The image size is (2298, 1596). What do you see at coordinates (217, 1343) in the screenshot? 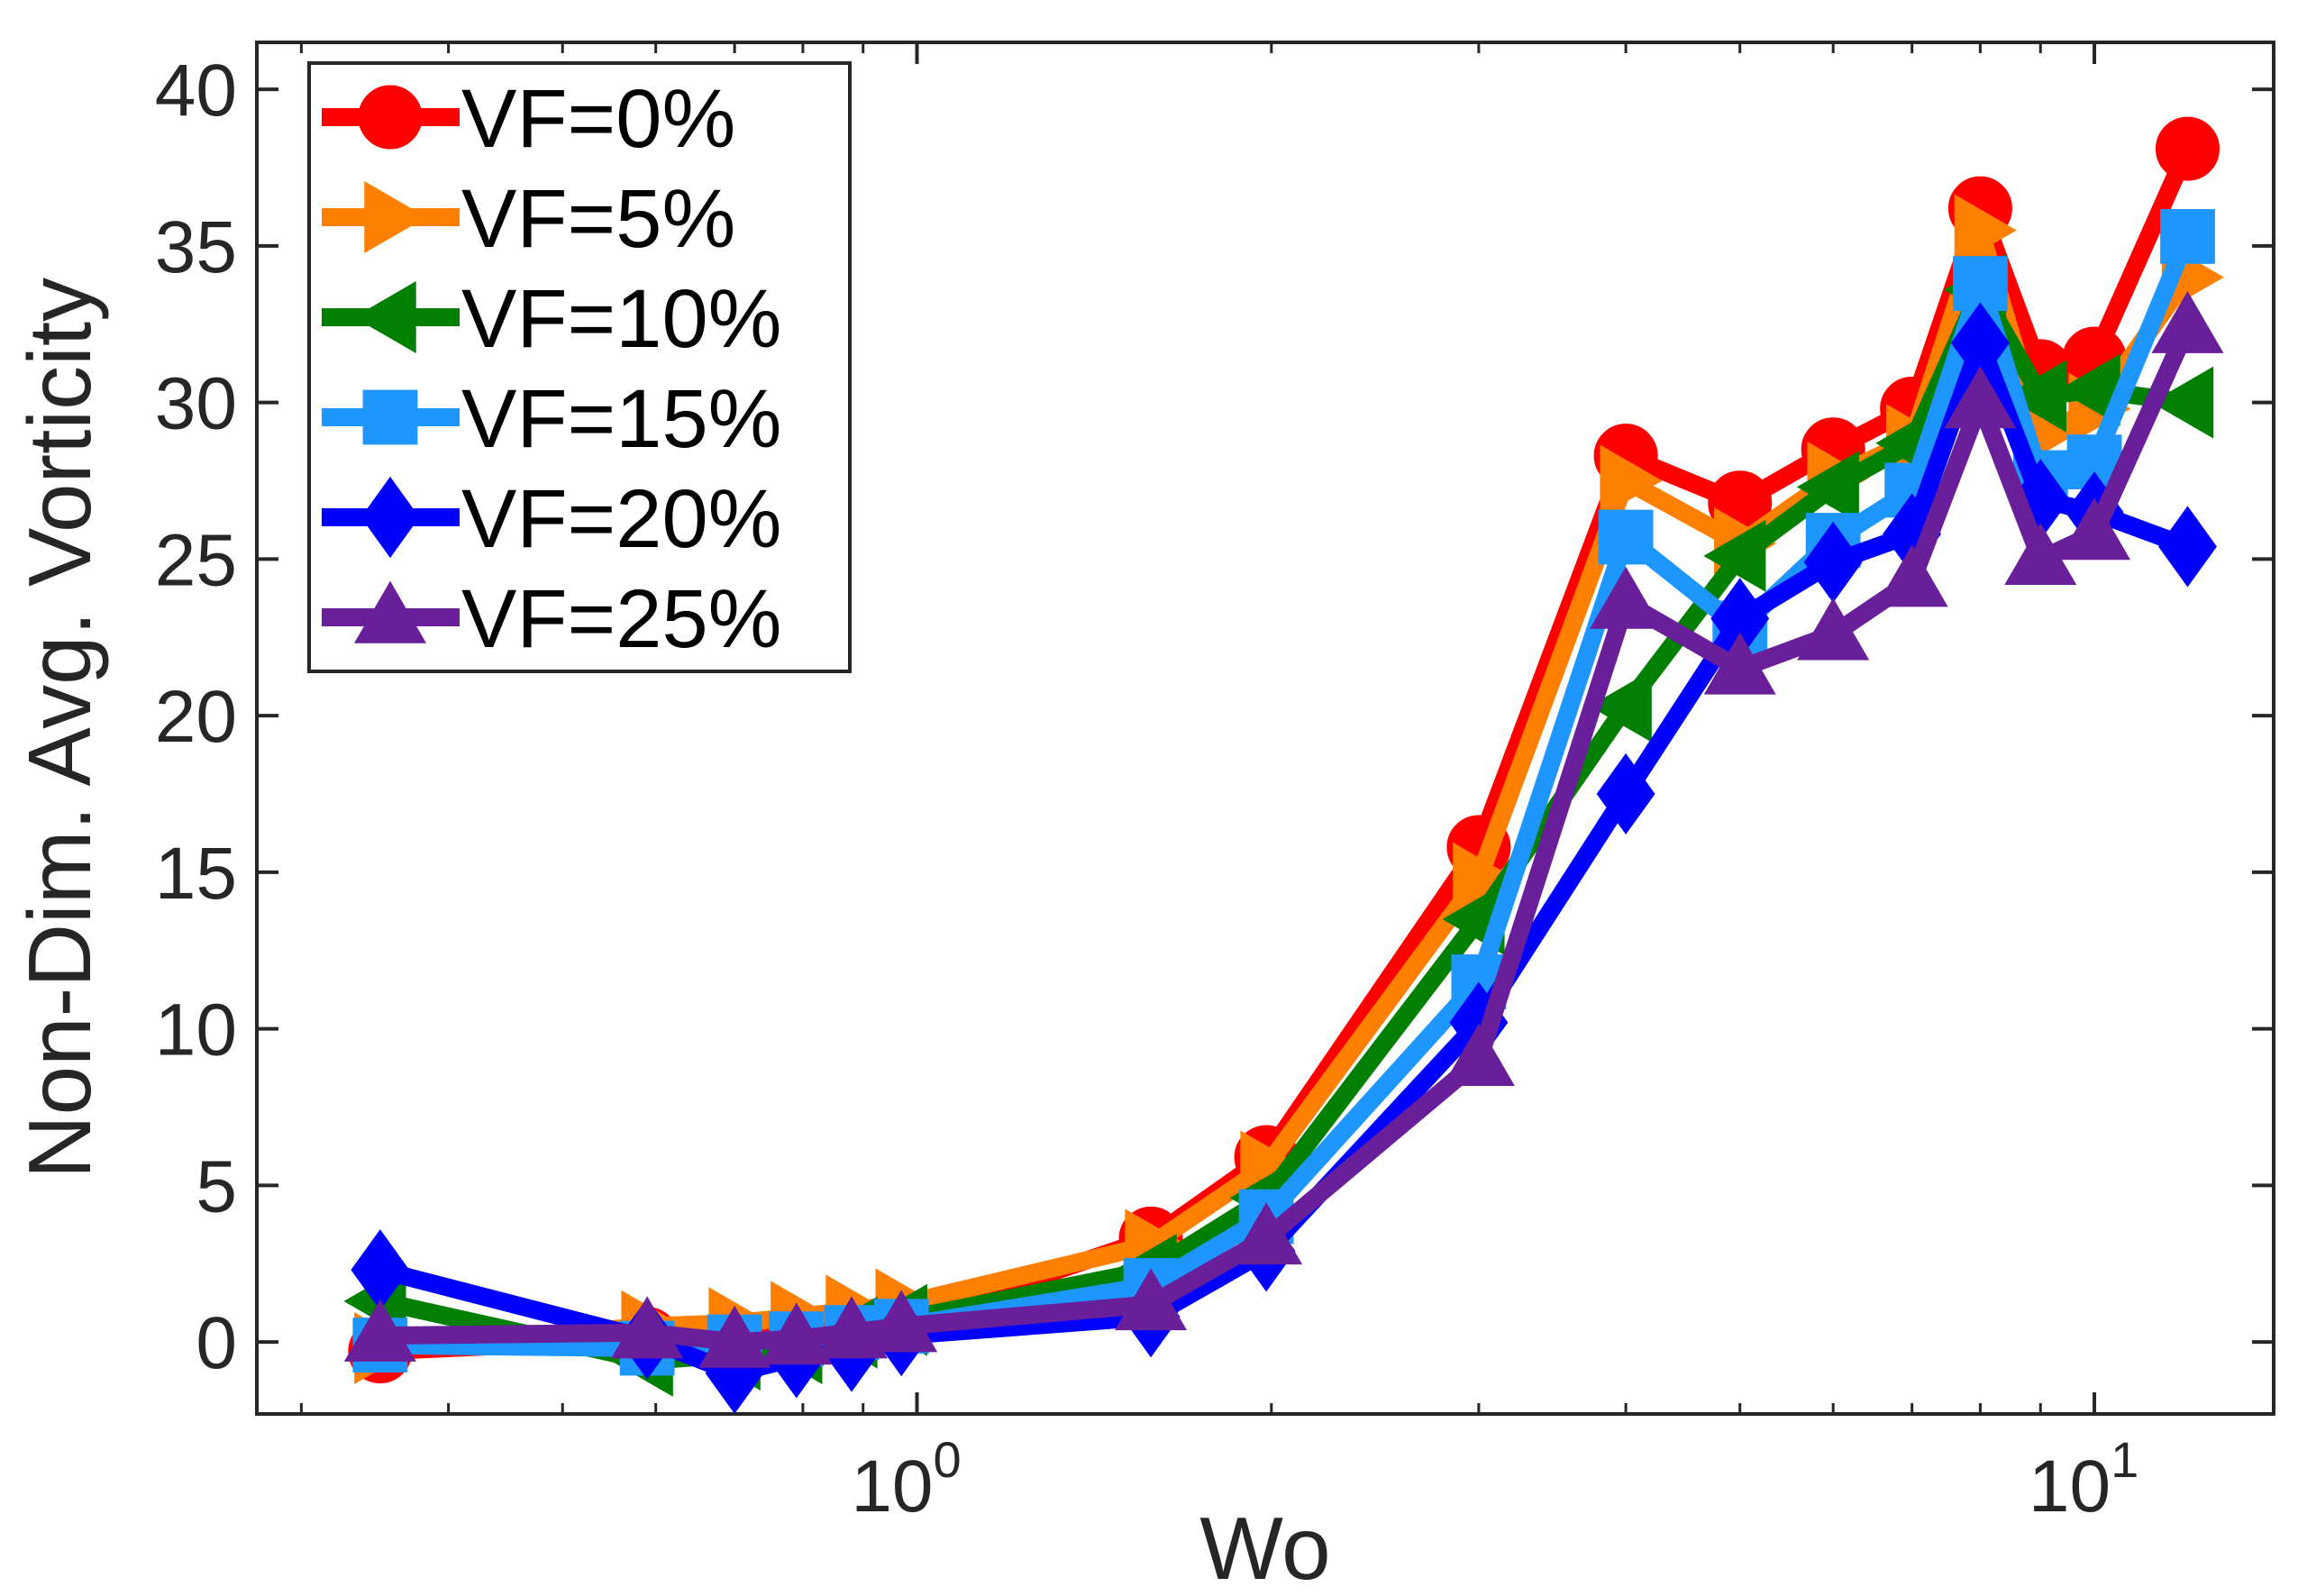
I see `y-tick-label: 0` at bounding box center [217, 1343].